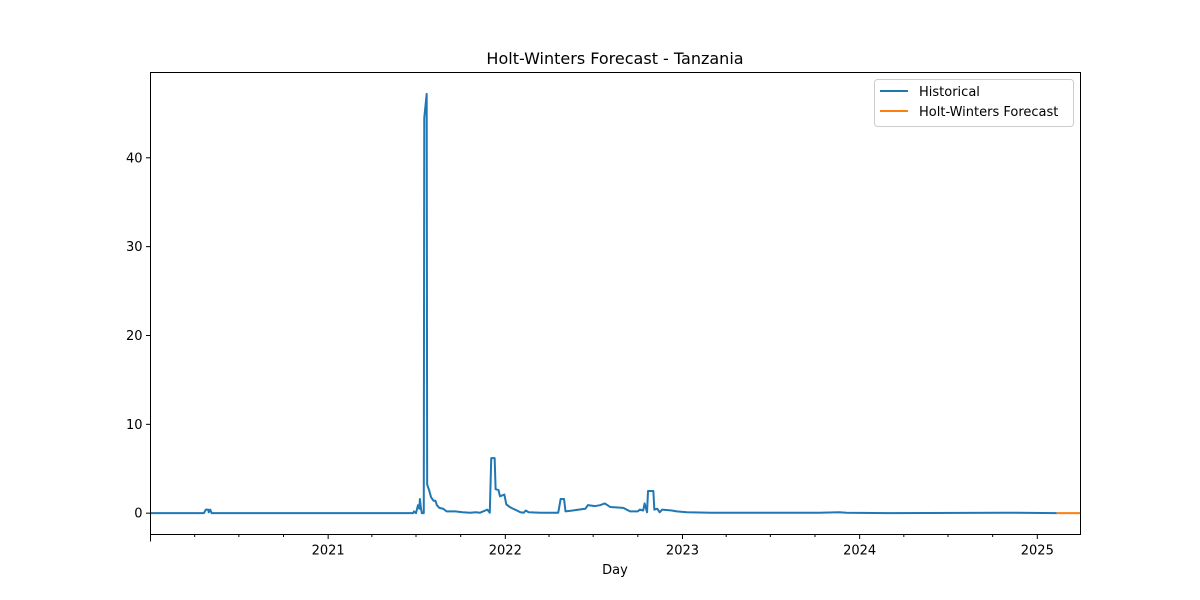 The width and height of the screenshot is (1200, 600). I want to click on y-tick-label: 0, so click(138, 514).